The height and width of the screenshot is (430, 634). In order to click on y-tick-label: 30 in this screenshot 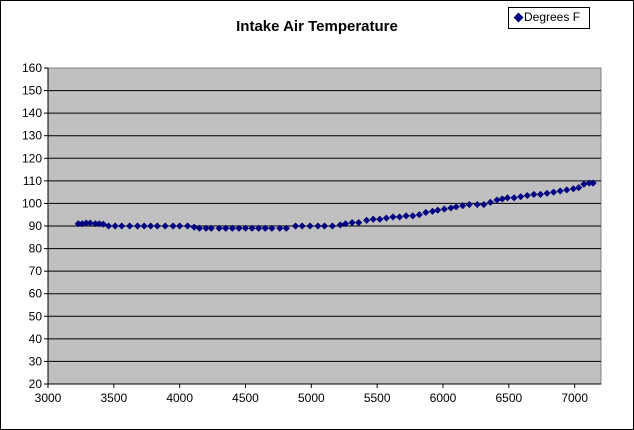, I will do `click(36, 361)`.